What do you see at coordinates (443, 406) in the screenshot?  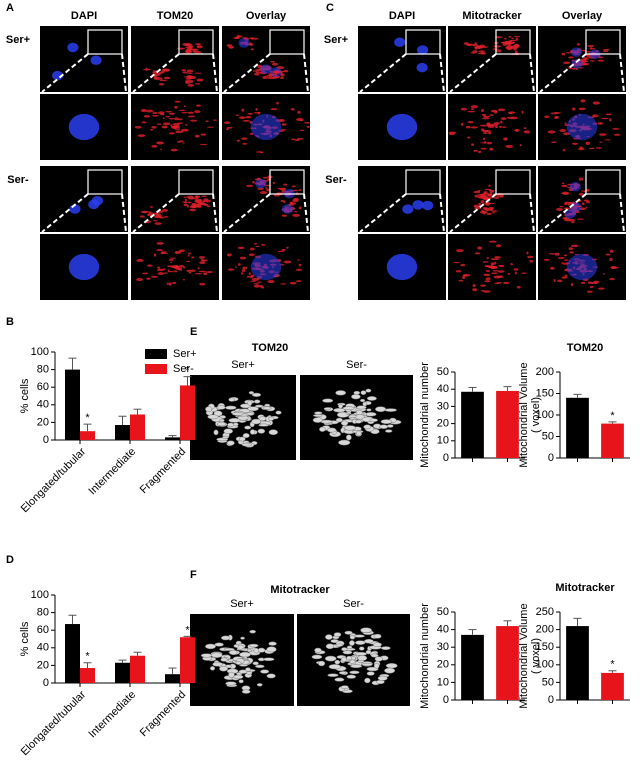 I see `y-tick-label: 30` at bounding box center [443, 406].